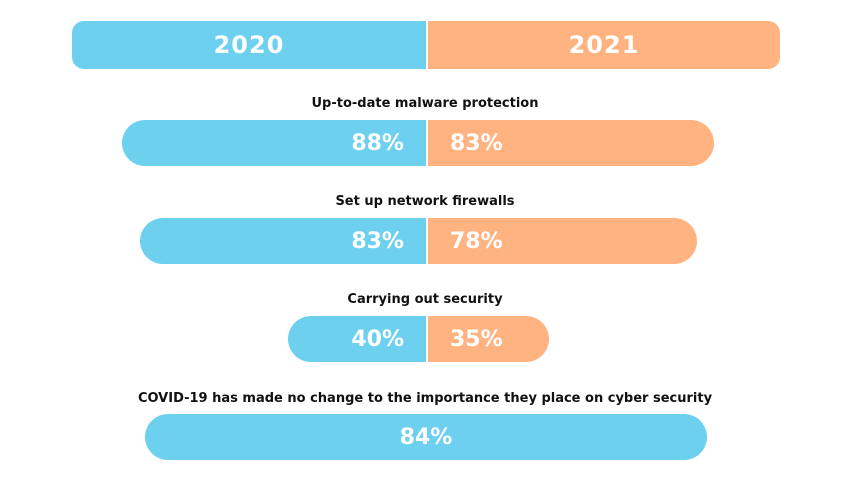  Describe the element at coordinates (425, 299) in the screenshot. I see `category-label-security: Carrying out security` at that location.